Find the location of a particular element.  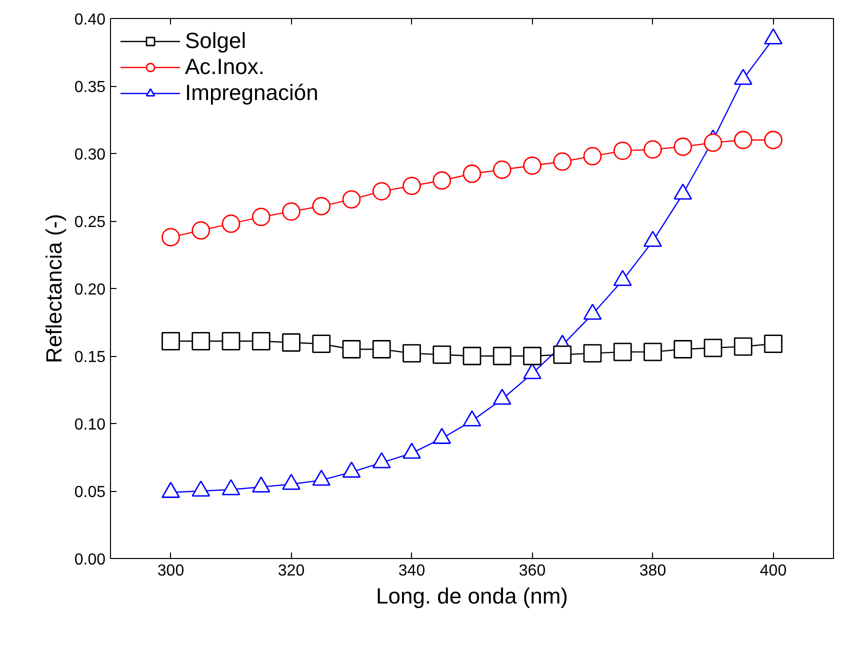

y-tick-label: 0.05 is located at coordinates (90, 492).